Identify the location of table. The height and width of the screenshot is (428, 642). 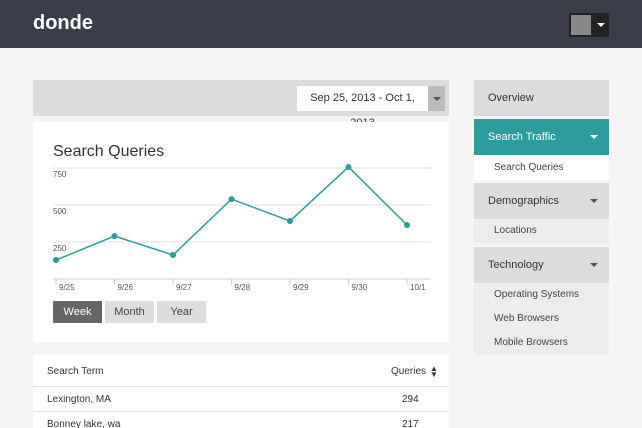
(241, 391).